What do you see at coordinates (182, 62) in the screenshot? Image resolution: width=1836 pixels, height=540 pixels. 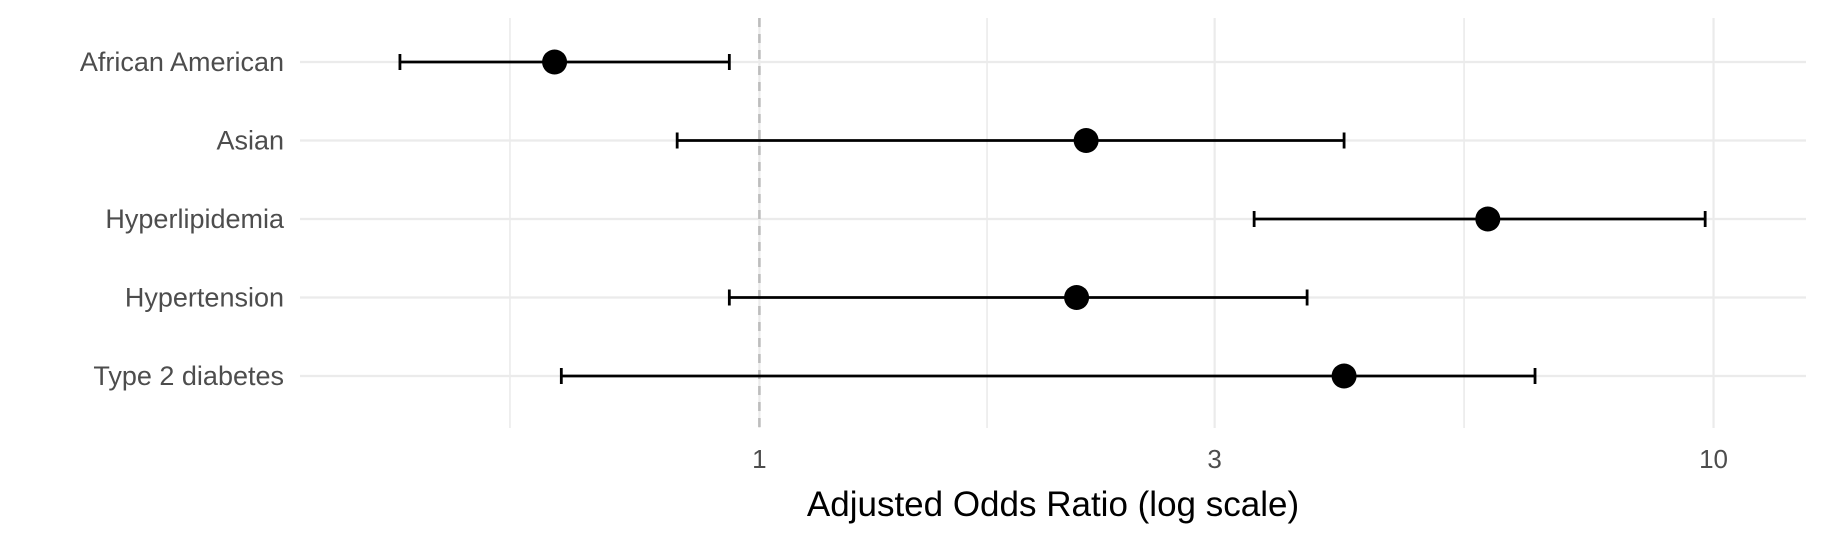 I see `category-label: African American` at bounding box center [182, 62].